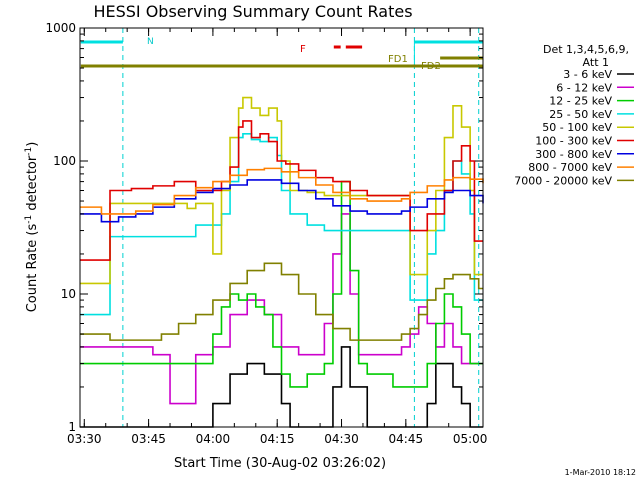 The height and width of the screenshot is (480, 640). Describe the element at coordinates (580, 114) in the screenshot. I see `legend-label-3: 25 - 50 keV` at that location.